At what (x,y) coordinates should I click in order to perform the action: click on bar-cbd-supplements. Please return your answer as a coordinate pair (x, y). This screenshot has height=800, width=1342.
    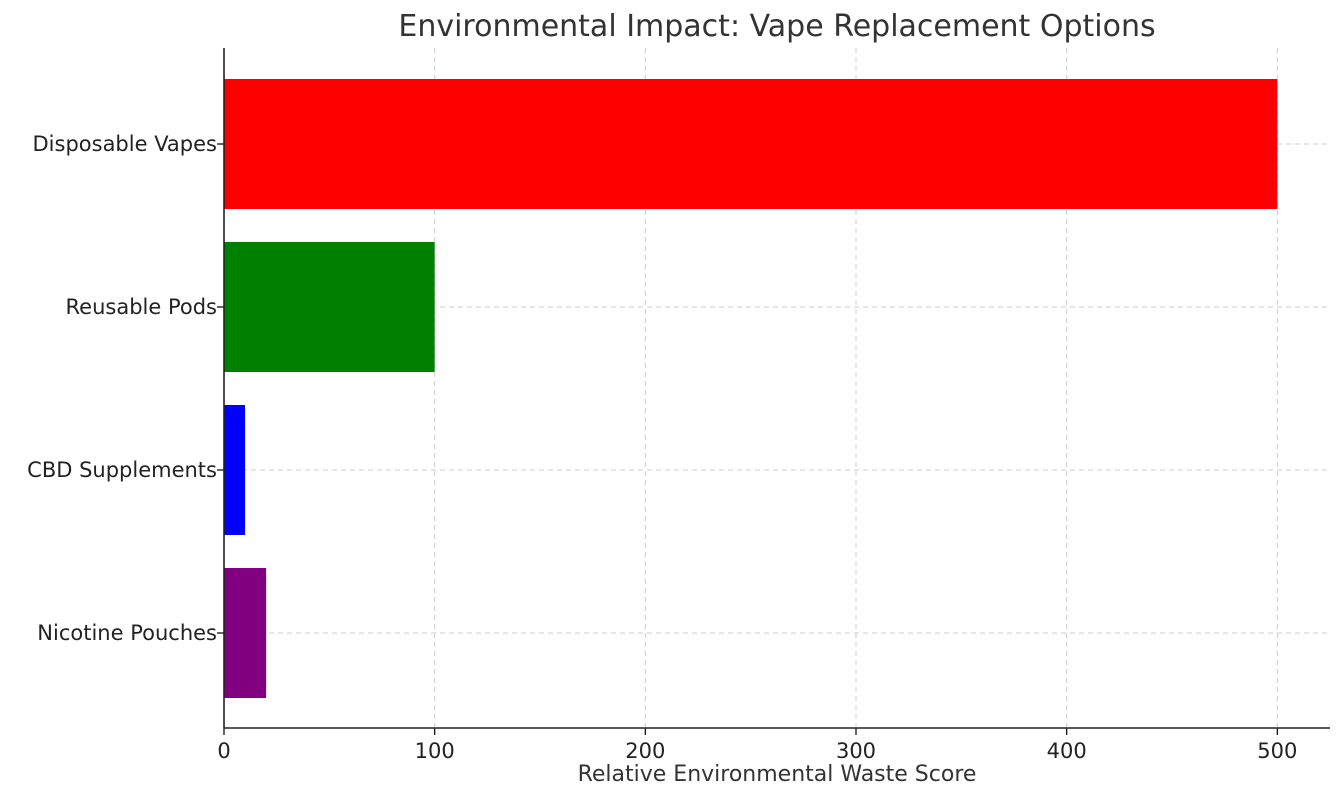
    Looking at the image, I should click on (235, 470).